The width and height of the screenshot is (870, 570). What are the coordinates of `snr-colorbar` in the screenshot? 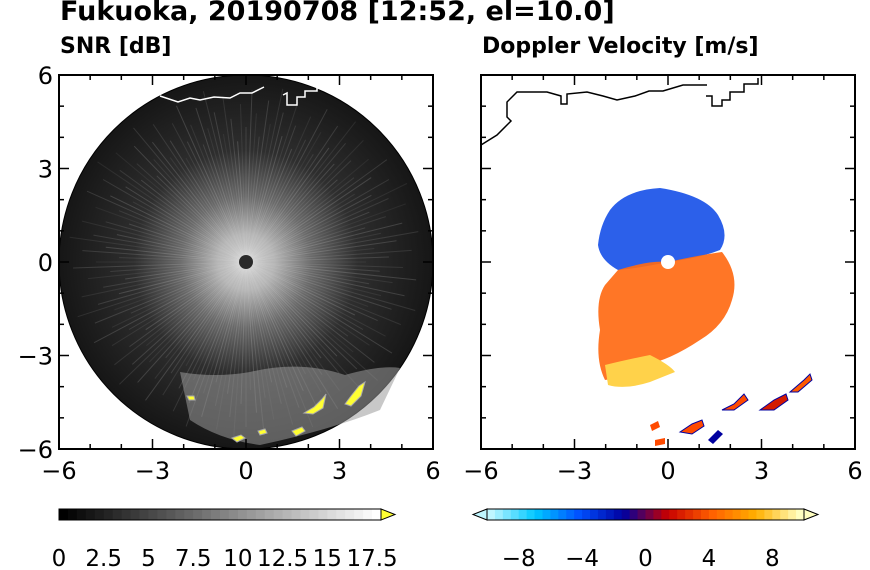 It's located at (227, 514).